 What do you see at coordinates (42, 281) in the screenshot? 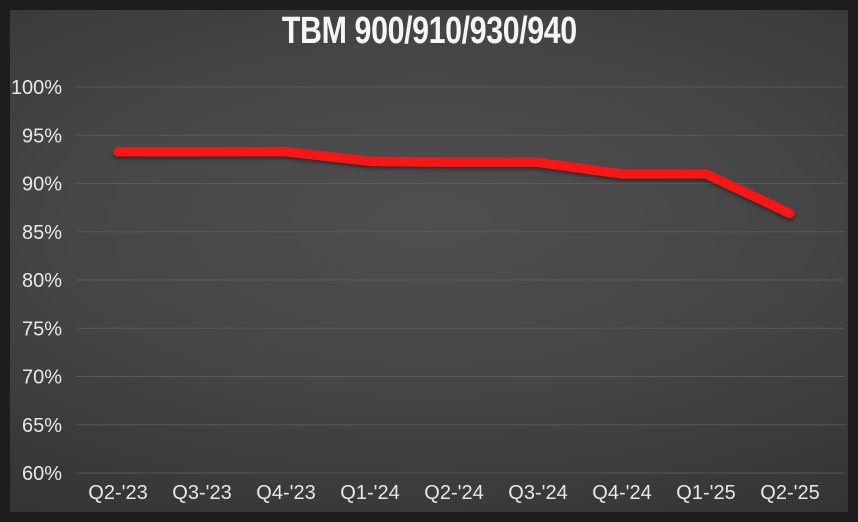
I see `y-axis-tick-label: 80%` at bounding box center [42, 281].